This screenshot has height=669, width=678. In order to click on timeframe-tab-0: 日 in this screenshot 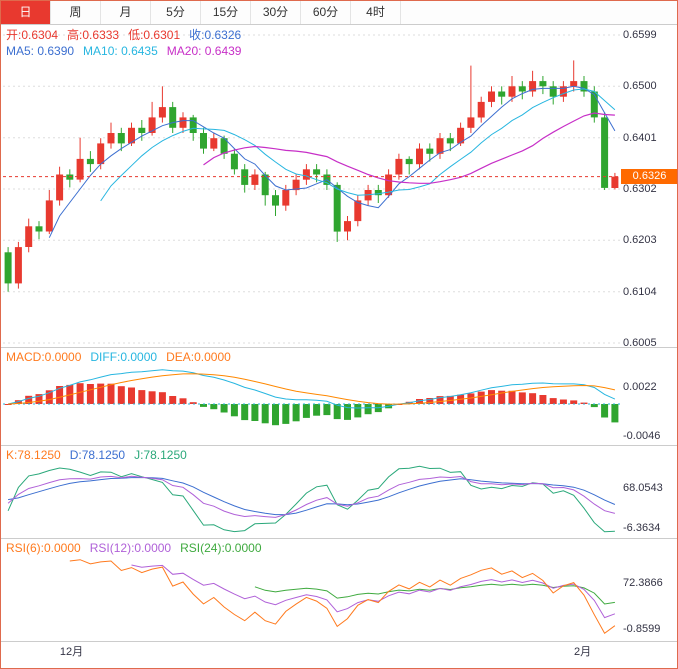, I will do `click(26, 12)`.